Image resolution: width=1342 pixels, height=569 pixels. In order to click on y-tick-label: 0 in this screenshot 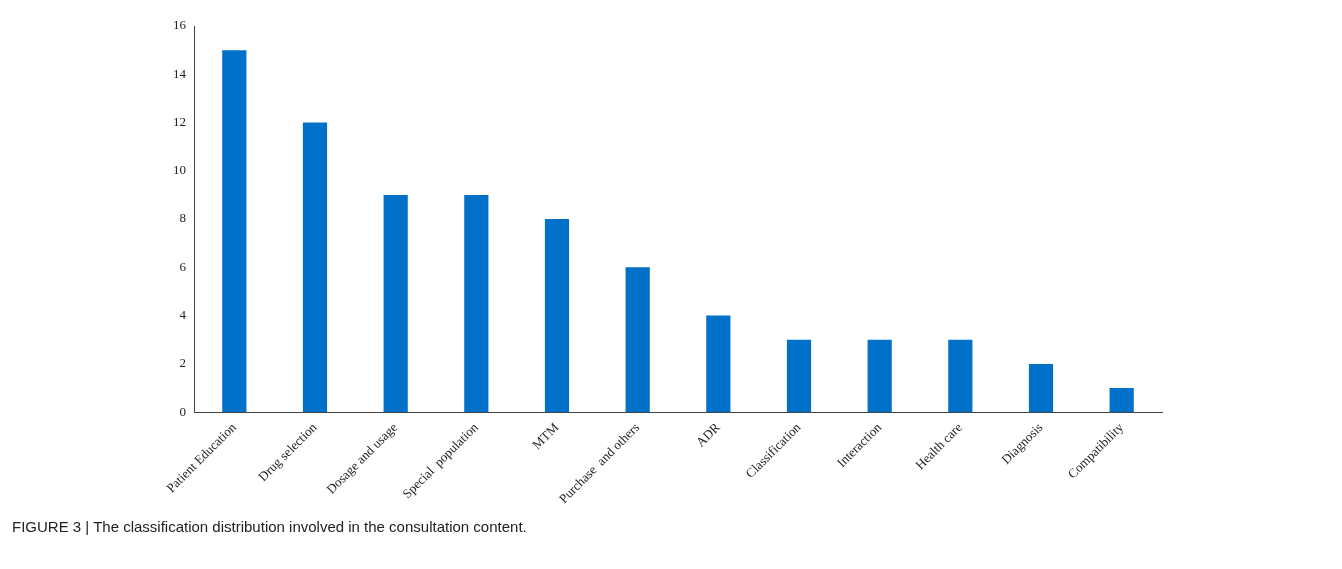, I will do `click(182, 411)`.